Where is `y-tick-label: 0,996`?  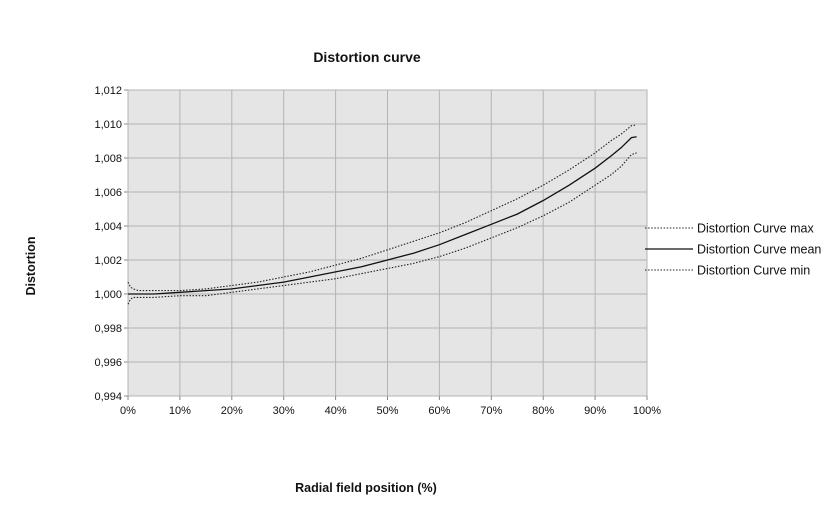
y-tick-label: 0,996 is located at coordinates (108, 363).